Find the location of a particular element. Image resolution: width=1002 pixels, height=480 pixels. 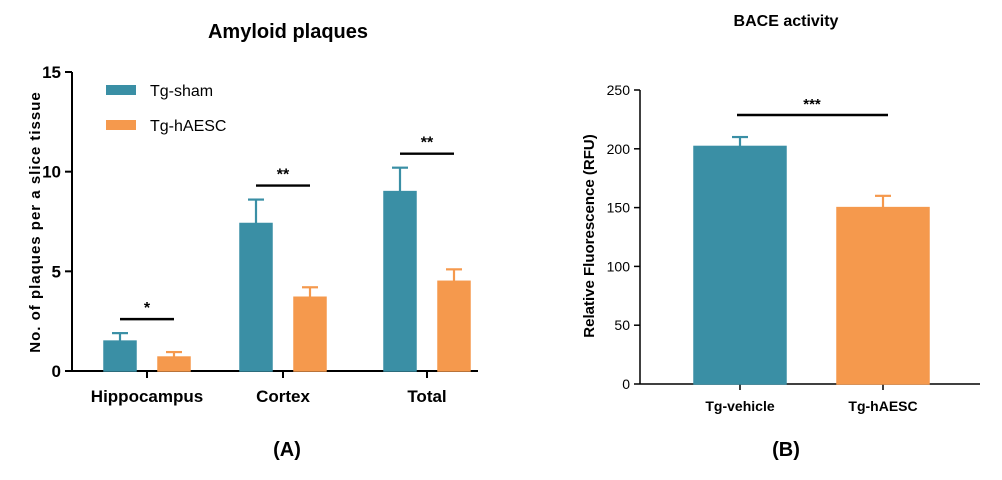

chart-b-sig-label: *** is located at coordinates (812, 104).